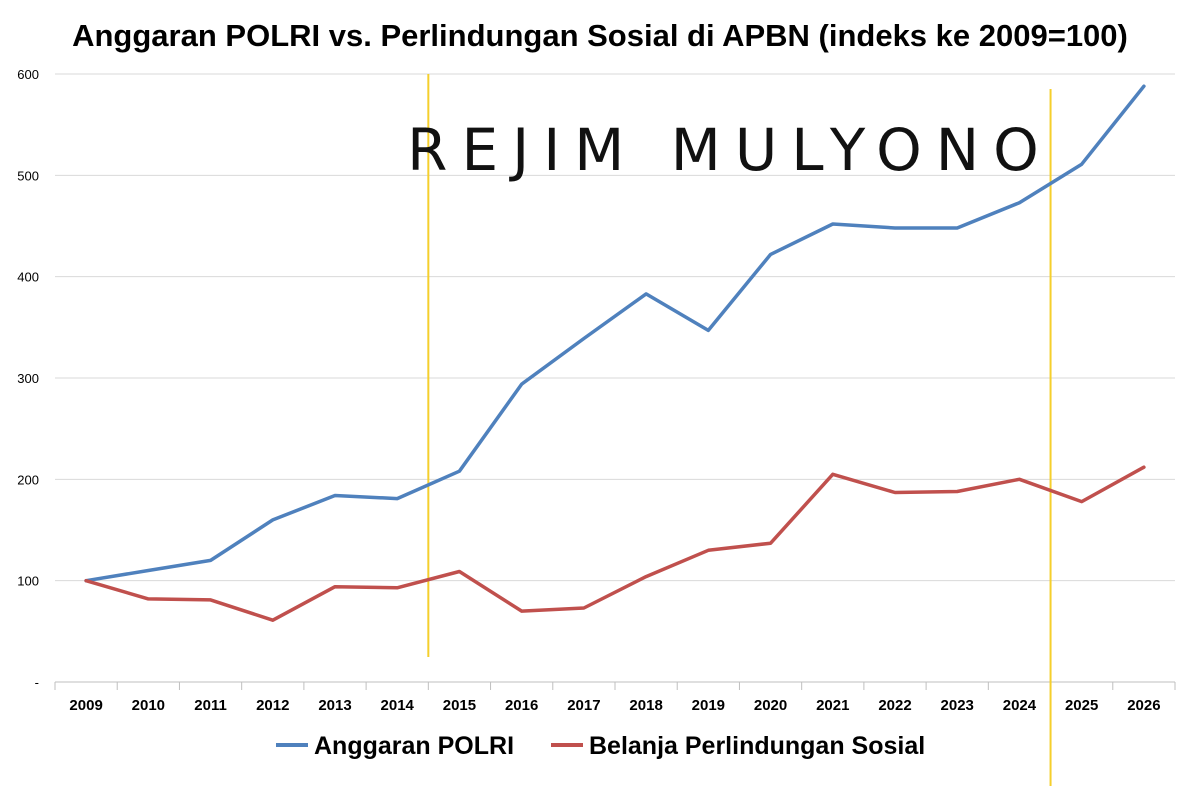  I want to click on x-tick-label: 2024, so click(1020, 705).